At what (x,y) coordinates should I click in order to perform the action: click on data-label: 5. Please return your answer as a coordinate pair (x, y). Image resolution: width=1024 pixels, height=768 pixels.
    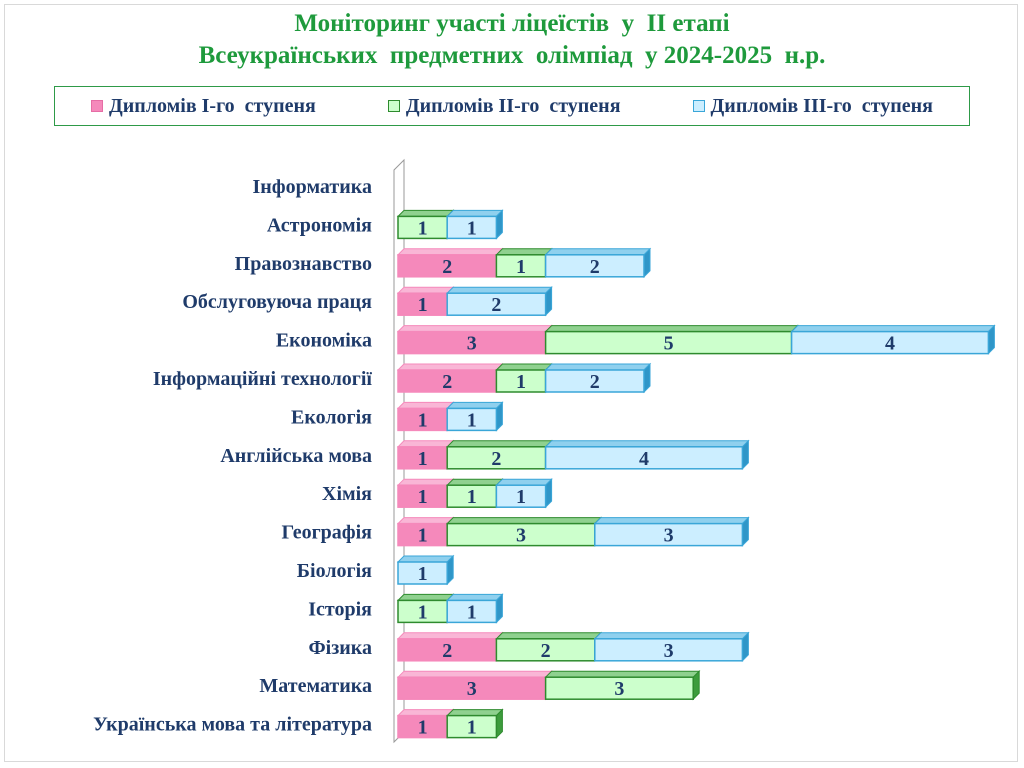
    Looking at the image, I should click on (669, 344).